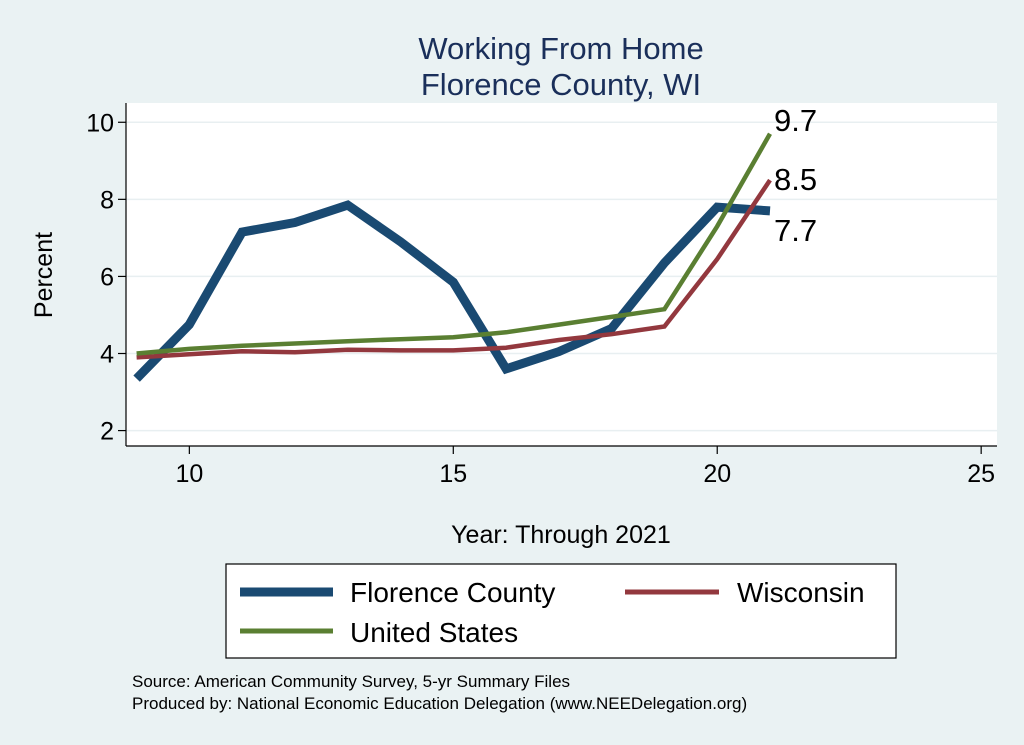 This screenshot has height=745, width=1024. What do you see at coordinates (795, 179) in the screenshot?
I see `end-label-wisconsin: 8.5` at bounding box center [795, 179].